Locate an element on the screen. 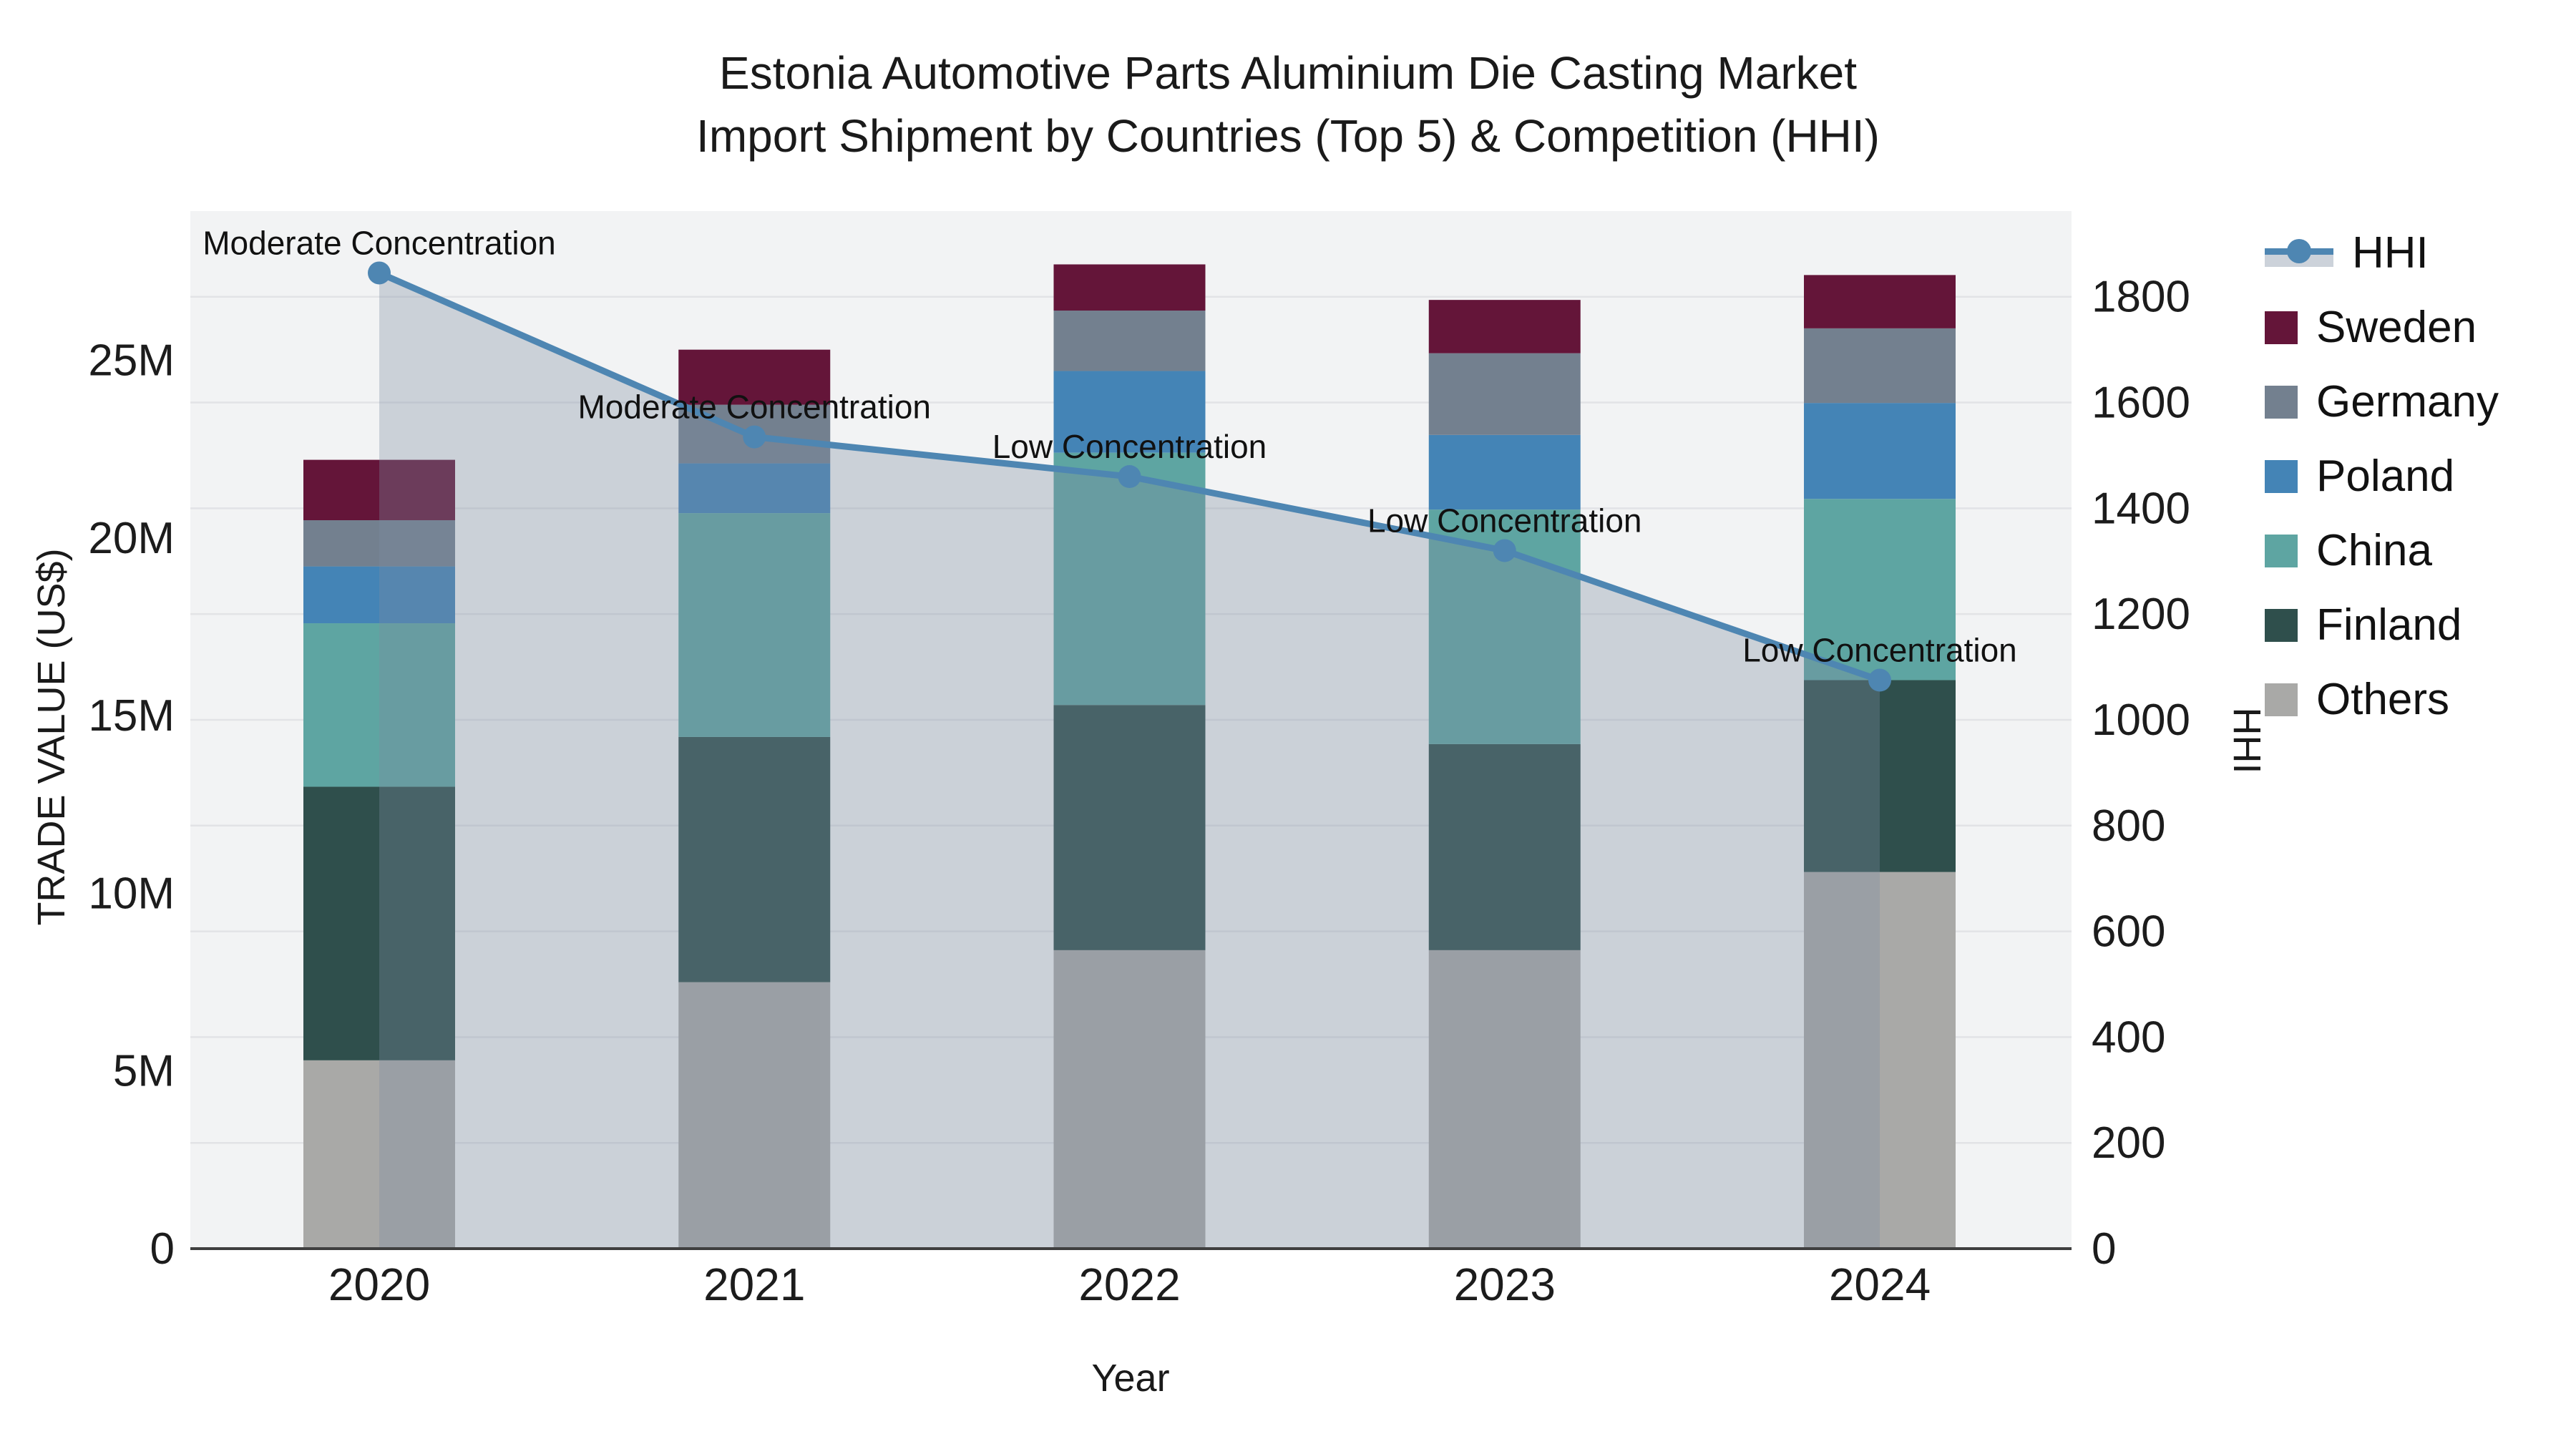 This screenshot has width=2576, height=1449. hhi-marker-2021 is located at coordinates (754, 437).